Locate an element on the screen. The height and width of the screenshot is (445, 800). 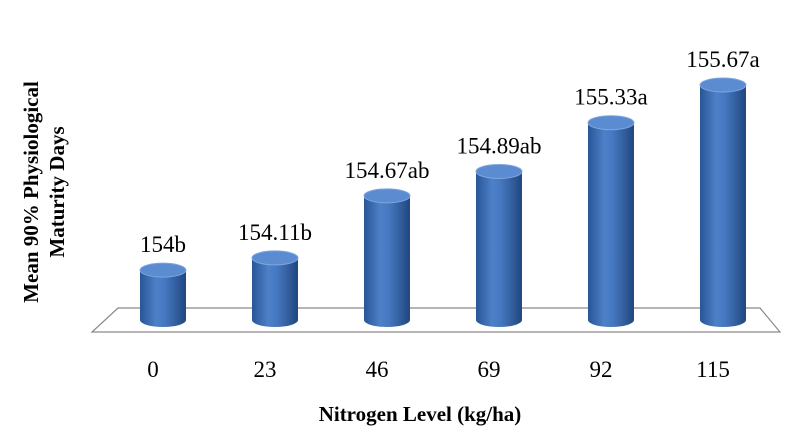
x-axis-title: Nitrogen Level (kg/ha) is located at coordinates (420, 414).